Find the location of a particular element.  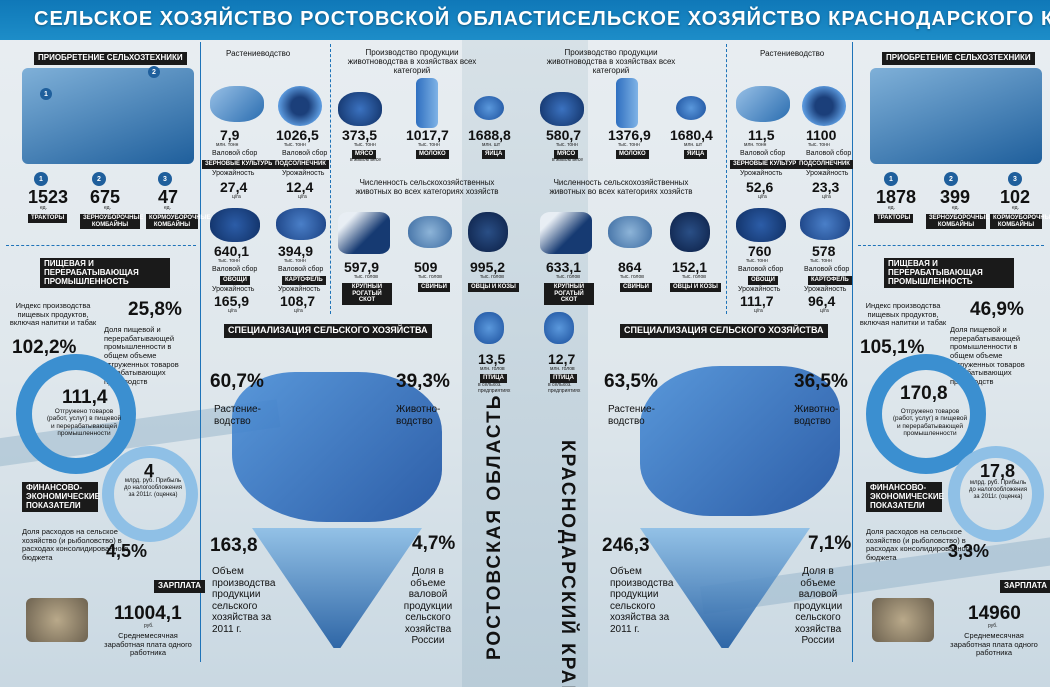

poultry-label: ПТИЦА is located at coordinates (564, 378).